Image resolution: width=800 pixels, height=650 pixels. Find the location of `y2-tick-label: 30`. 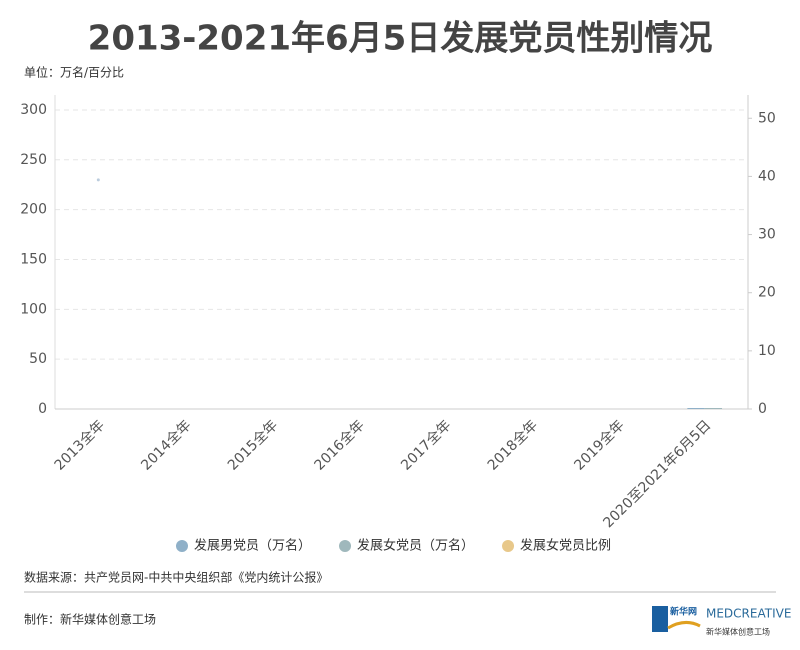

y2-tick-label: 30 is located at coordinates (767, 235).